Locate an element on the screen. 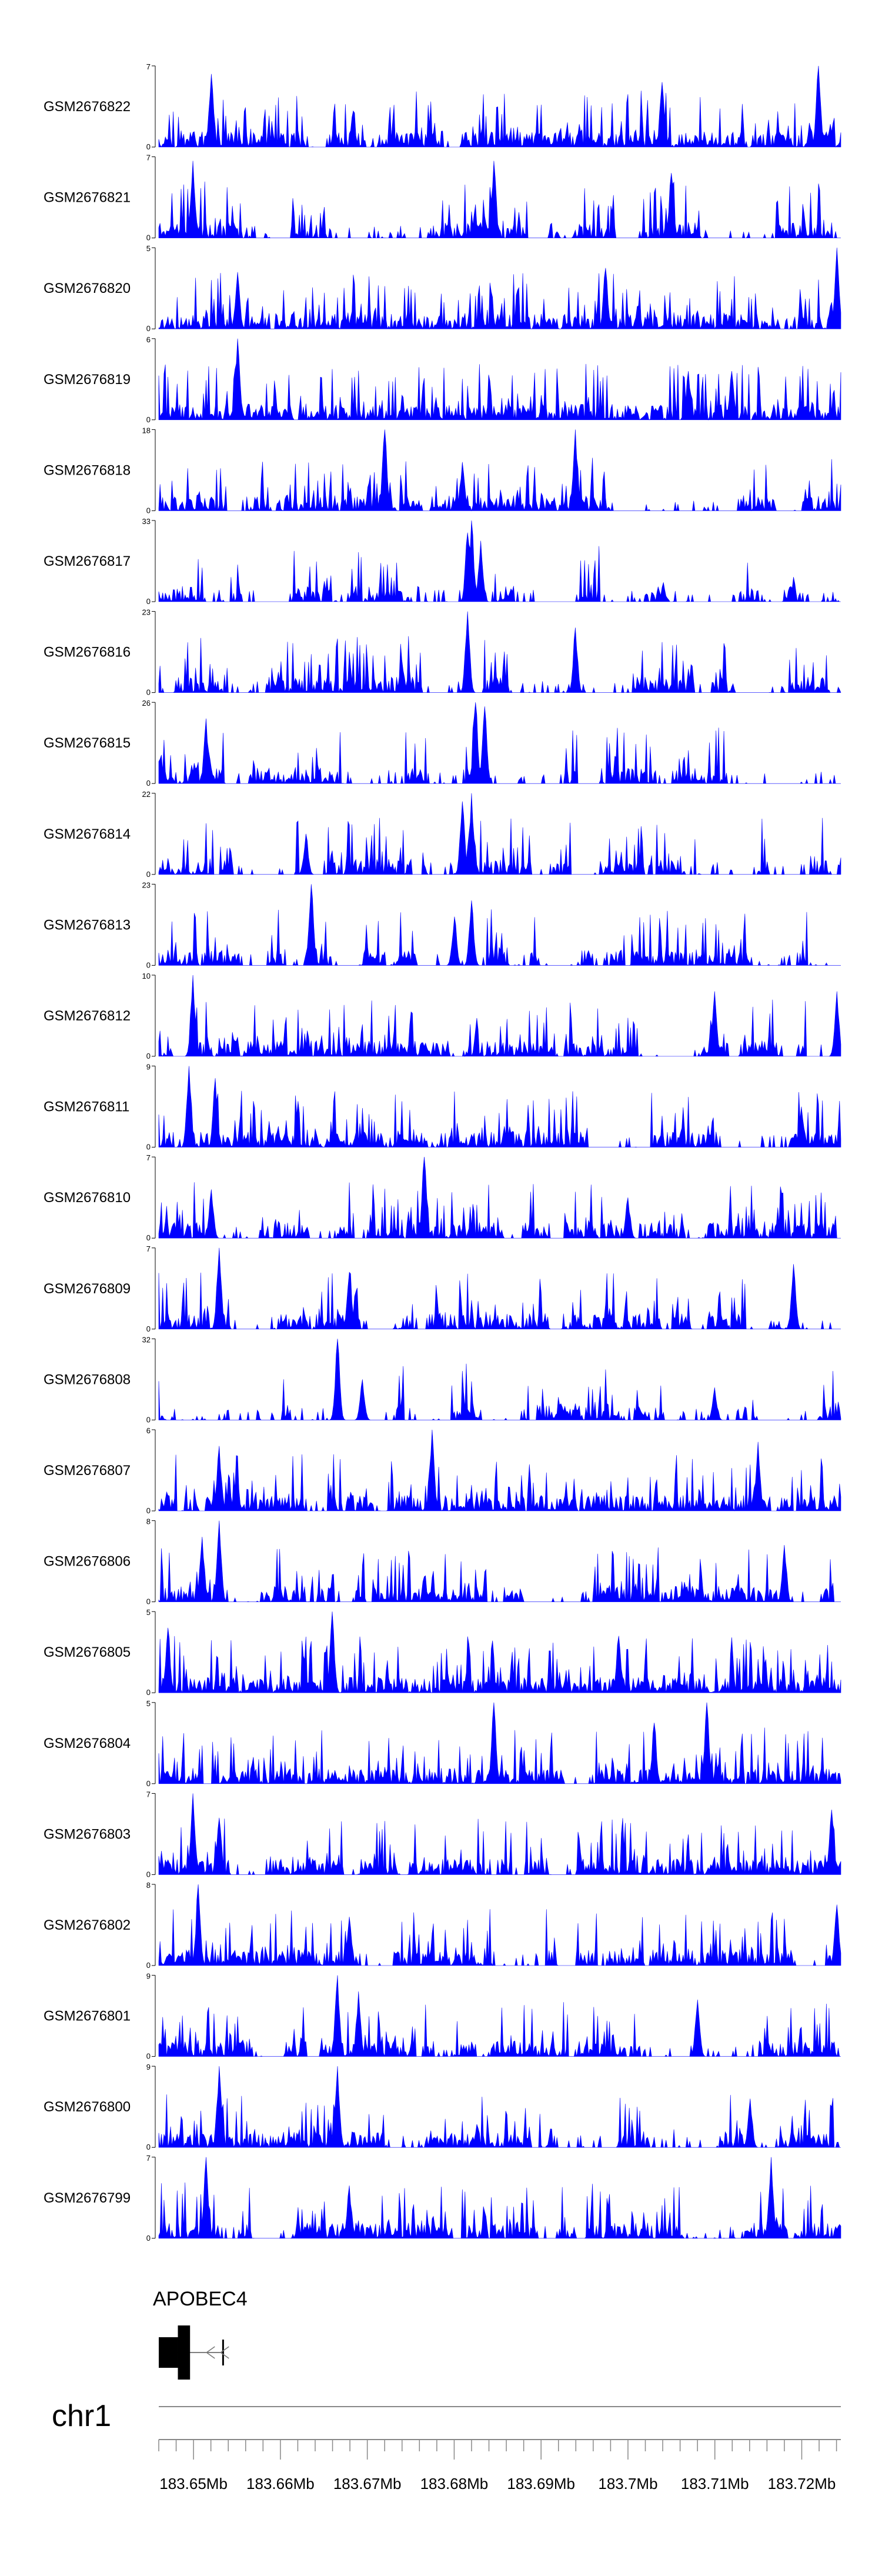 This screenshot has width=882, height=2576. axis-tick-label: 183.69Mb is located at coordinates (541, 2483).